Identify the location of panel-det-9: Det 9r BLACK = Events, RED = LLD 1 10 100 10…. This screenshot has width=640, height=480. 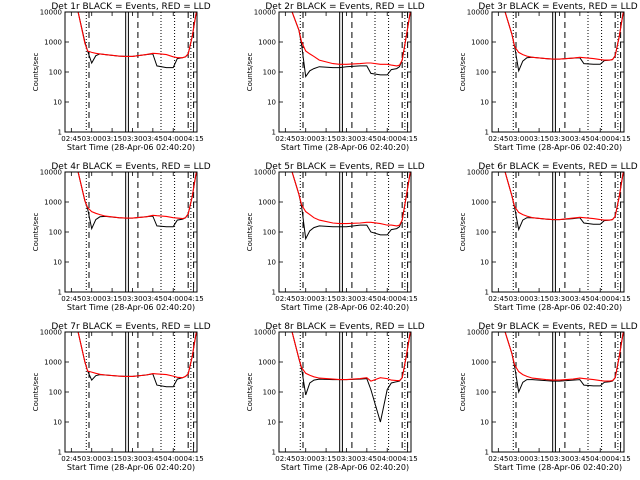
(548, 397).